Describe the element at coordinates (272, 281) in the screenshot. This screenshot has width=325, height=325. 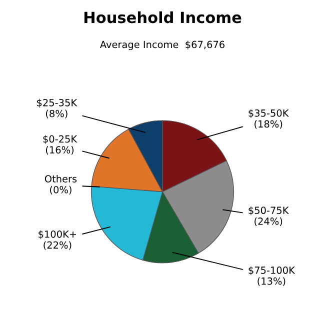
I see `data-label: (13%)` at that location.